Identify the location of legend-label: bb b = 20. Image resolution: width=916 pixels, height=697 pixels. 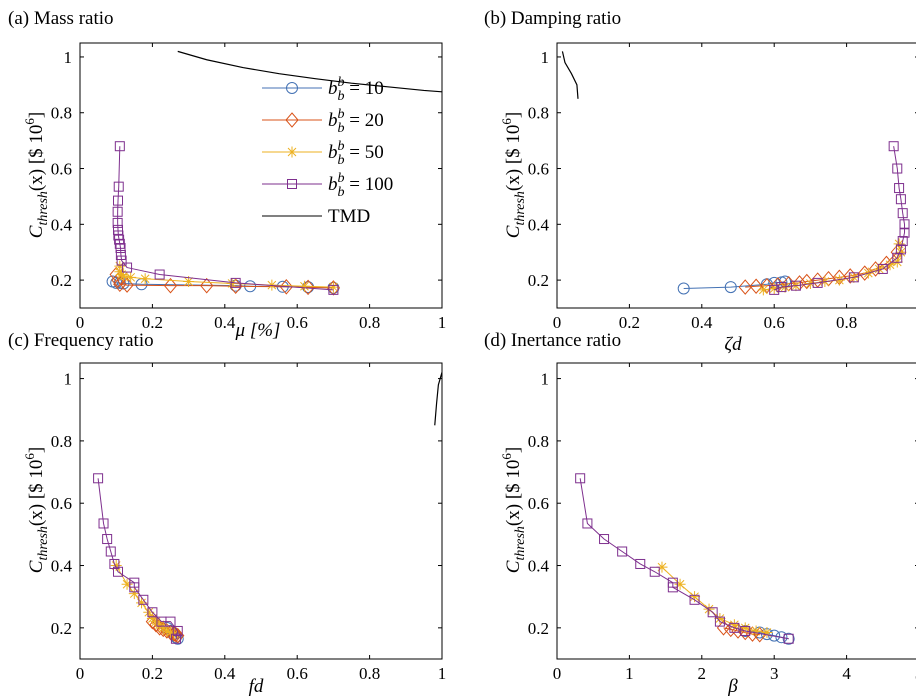
(356, 121).